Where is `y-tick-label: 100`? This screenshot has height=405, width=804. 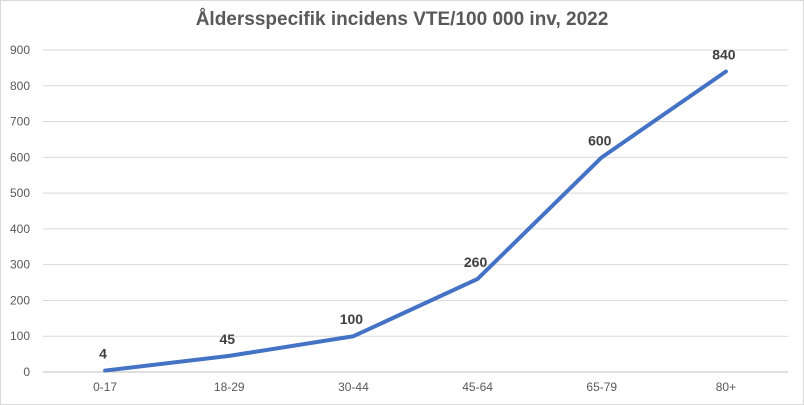
y-tick-label: 100 is located at coordinates (20, 336).